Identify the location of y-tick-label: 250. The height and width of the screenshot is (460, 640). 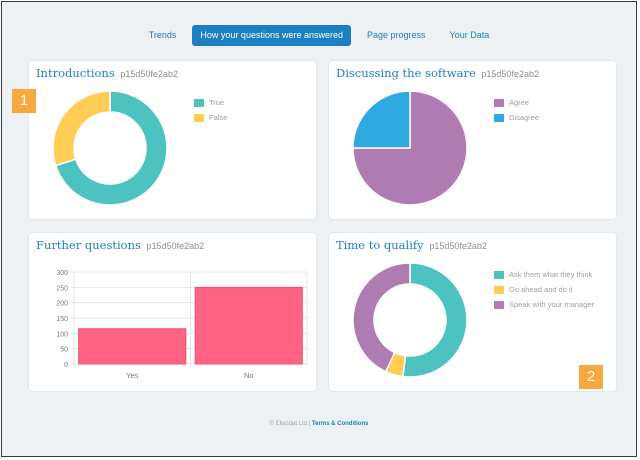
(62, 288).